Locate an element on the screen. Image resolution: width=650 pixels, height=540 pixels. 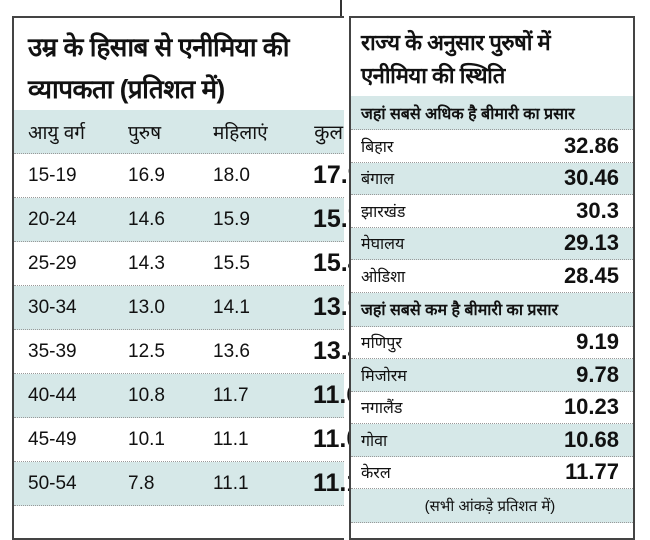
state-name: ओडिशा is located at coordinates (383, 277).